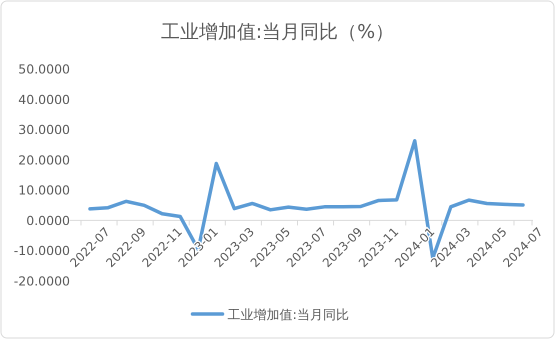 This screenshot has width=555, height=339. What do you see at coordinates (44, 130) in the screenshot?
I see `y-tick-label: 30.0000` at bounding box center [44, 130].